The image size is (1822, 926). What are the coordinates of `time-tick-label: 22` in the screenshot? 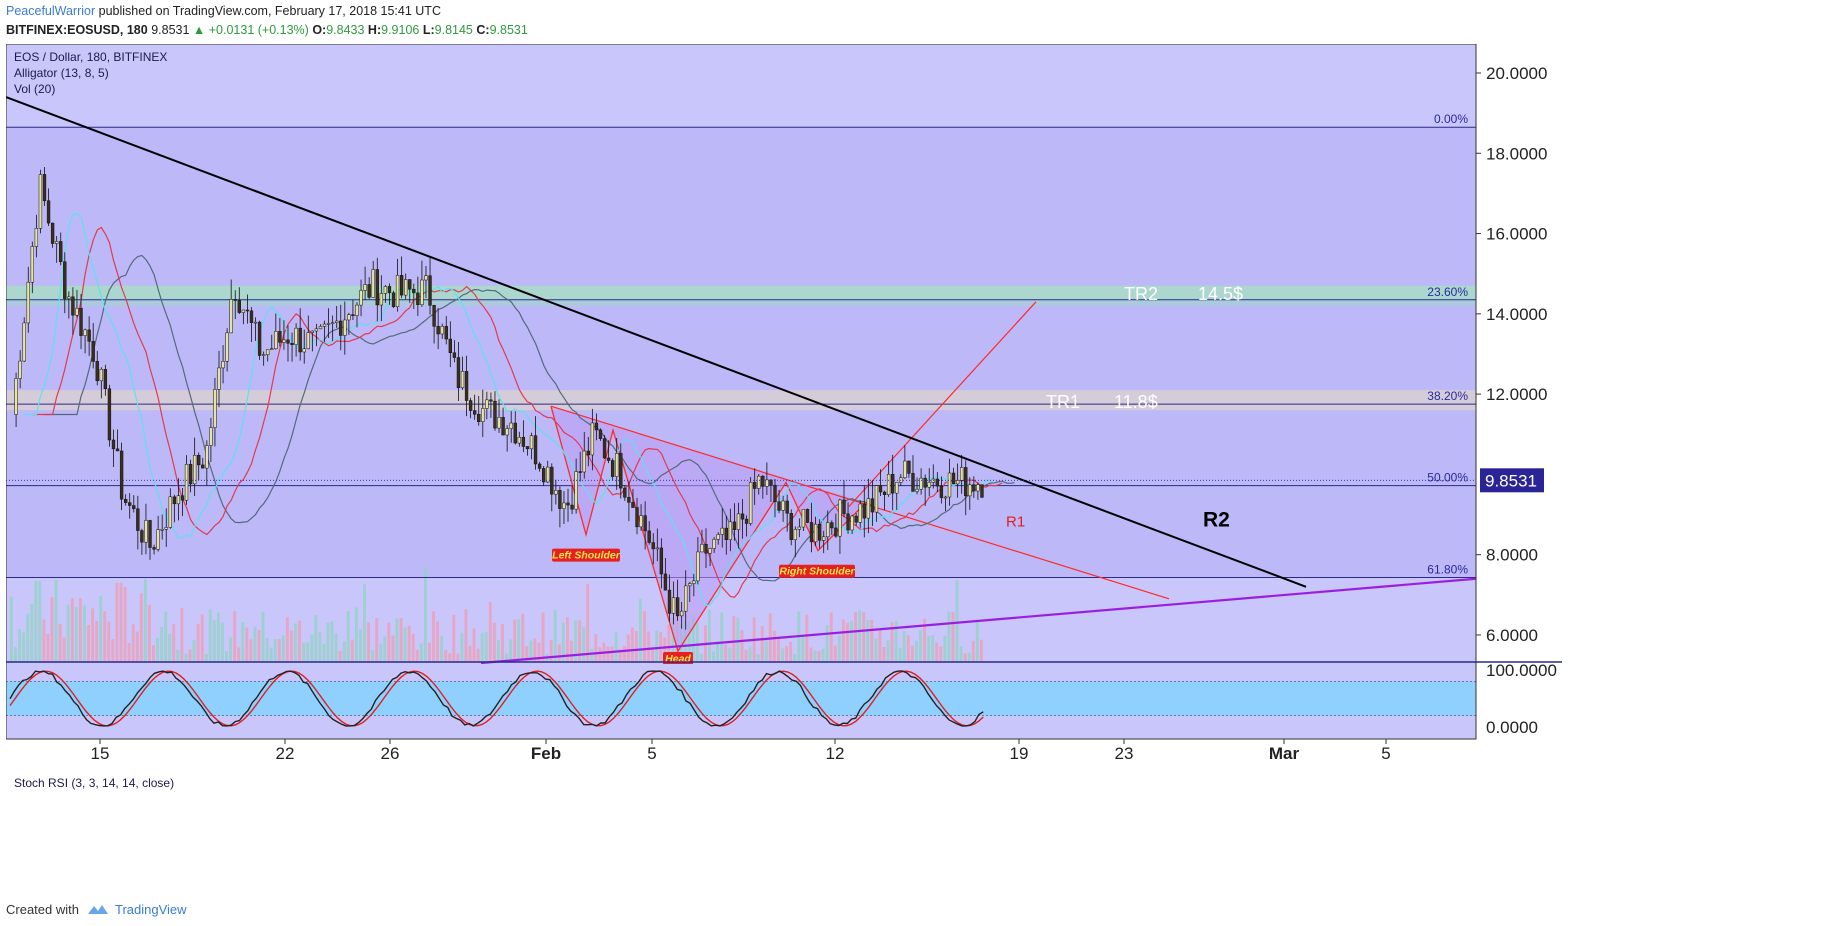 It's located at (285, 753).